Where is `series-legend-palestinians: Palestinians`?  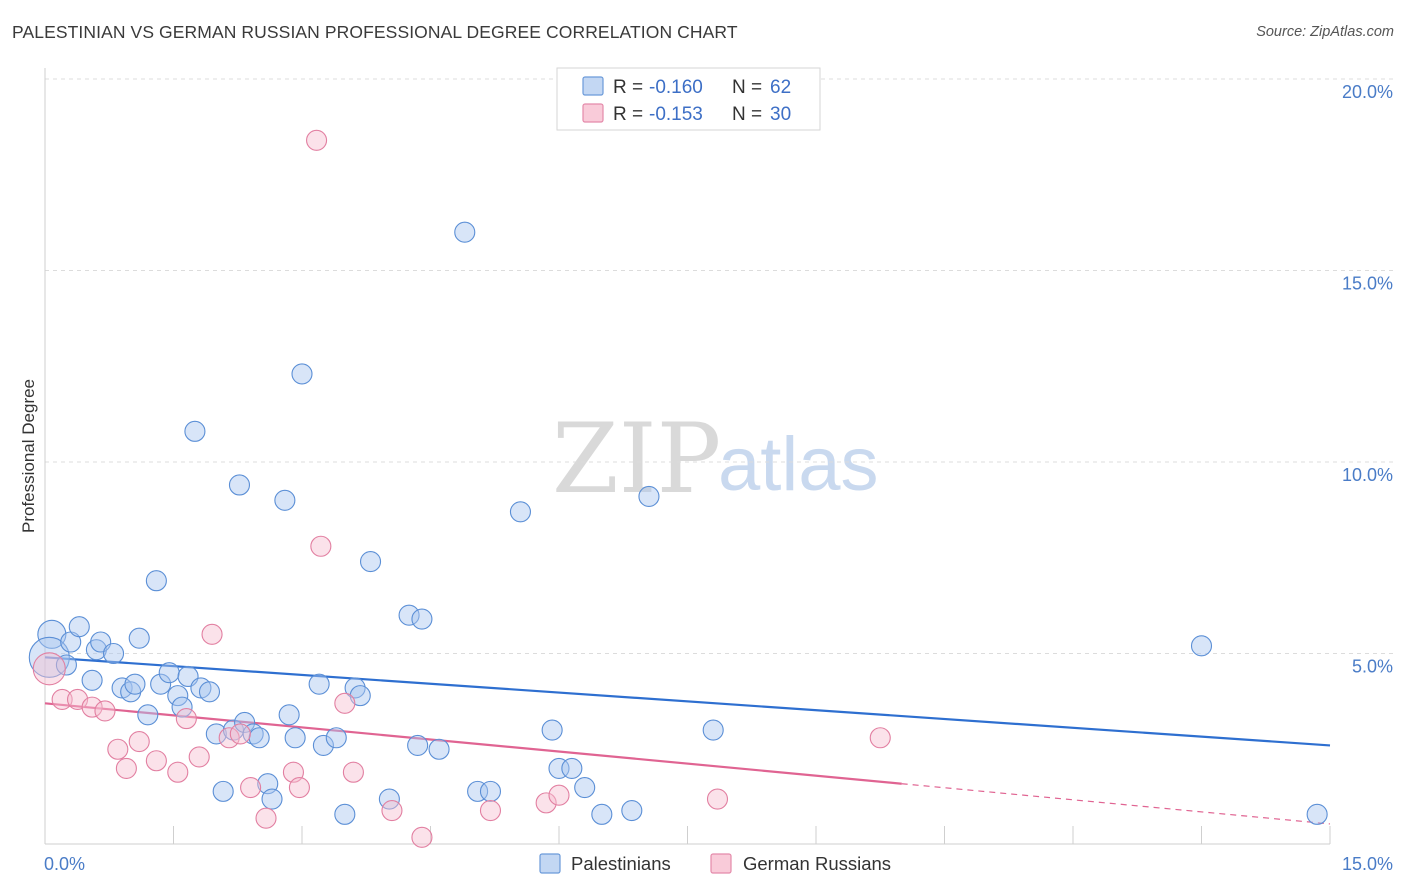
series-legend-palestinians: Palestinians is located at coordinates (621, 863).